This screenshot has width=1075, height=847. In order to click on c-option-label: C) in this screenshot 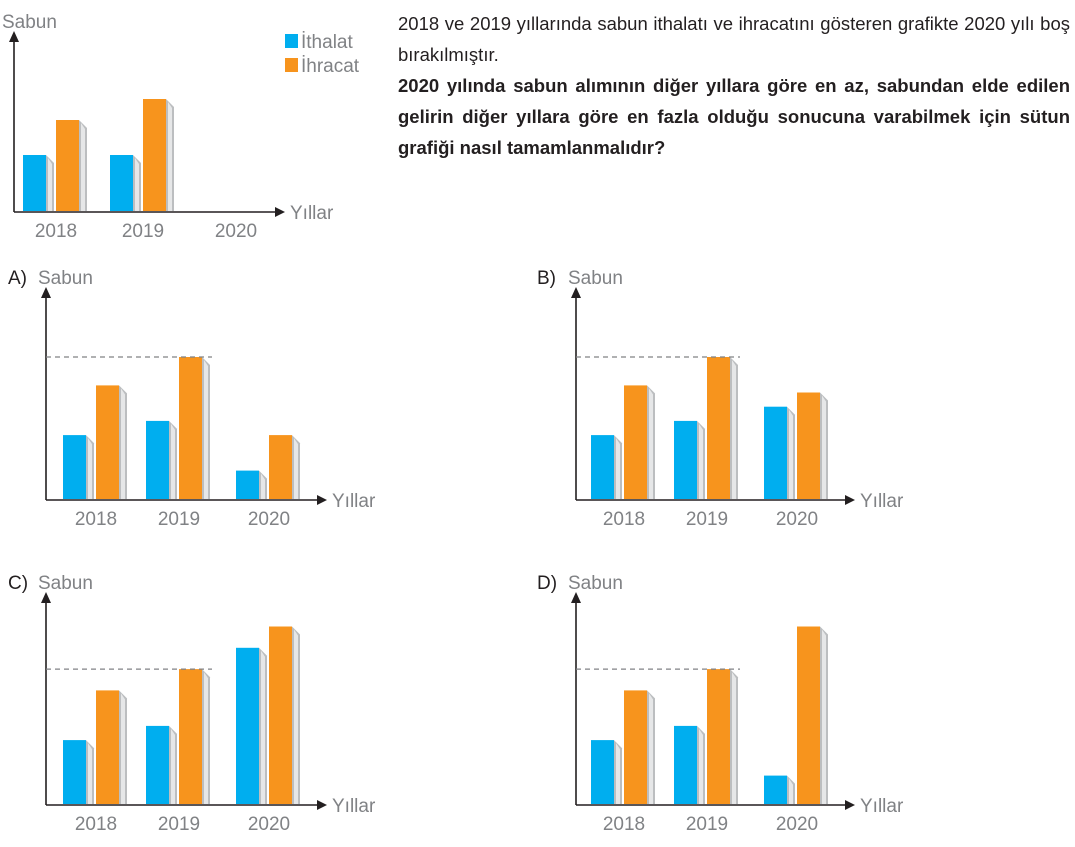, I will do `click(18, 583)`.